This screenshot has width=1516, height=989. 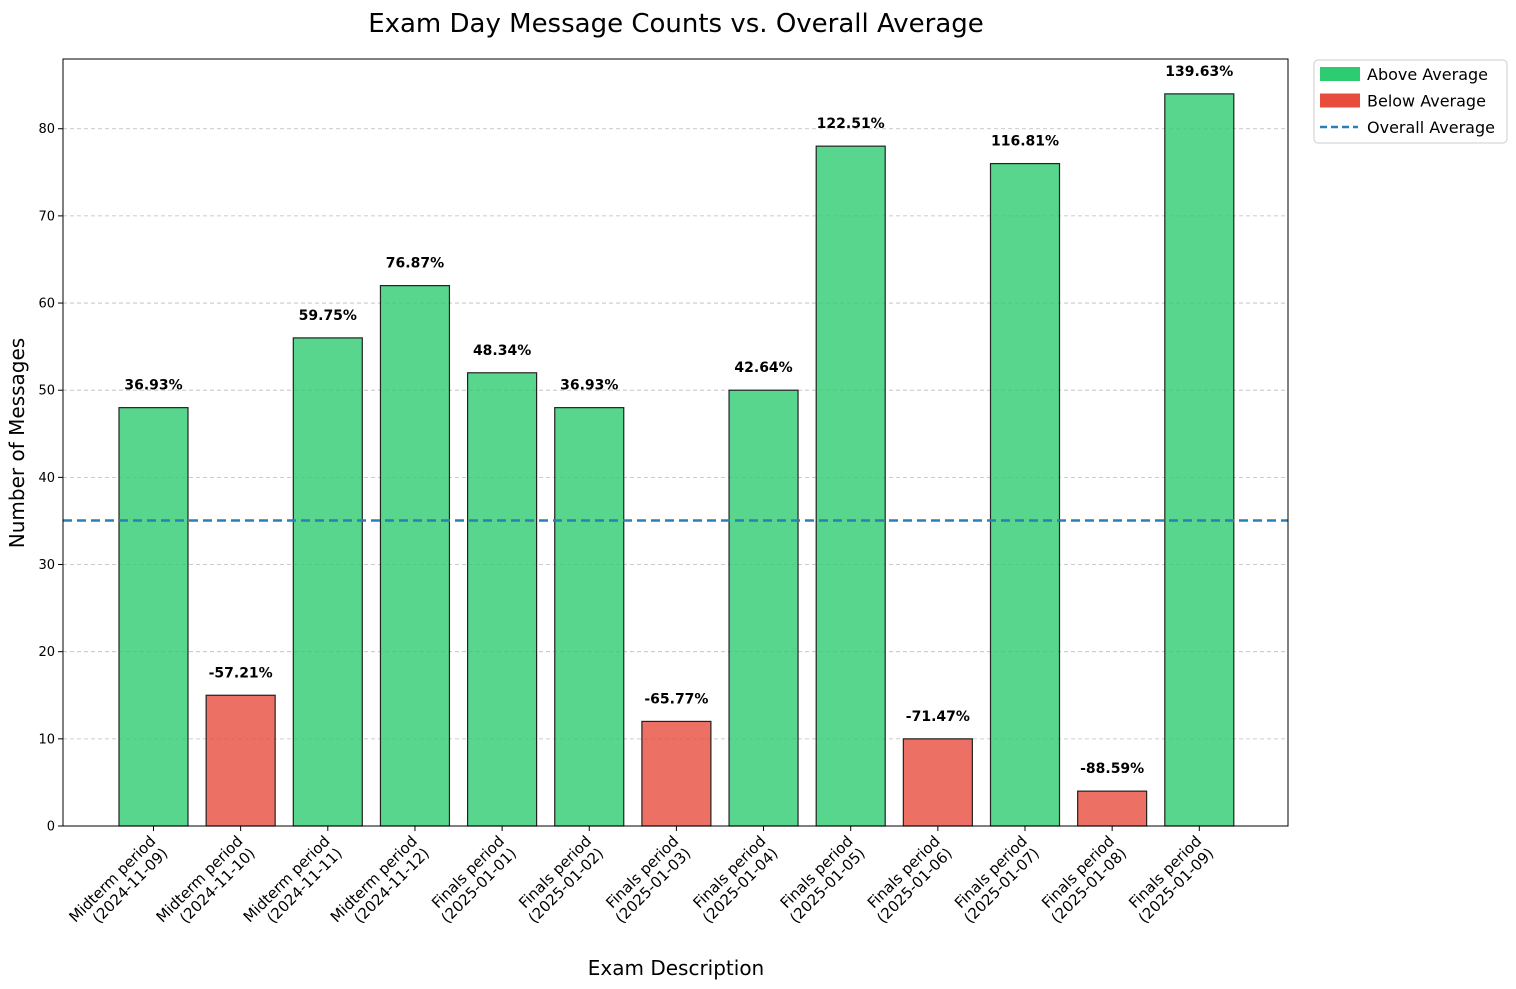 What do you see at coordinates (502, 351) in the screenshot?
I see `data-label: 48.34%` at bounding box center [502, 351].